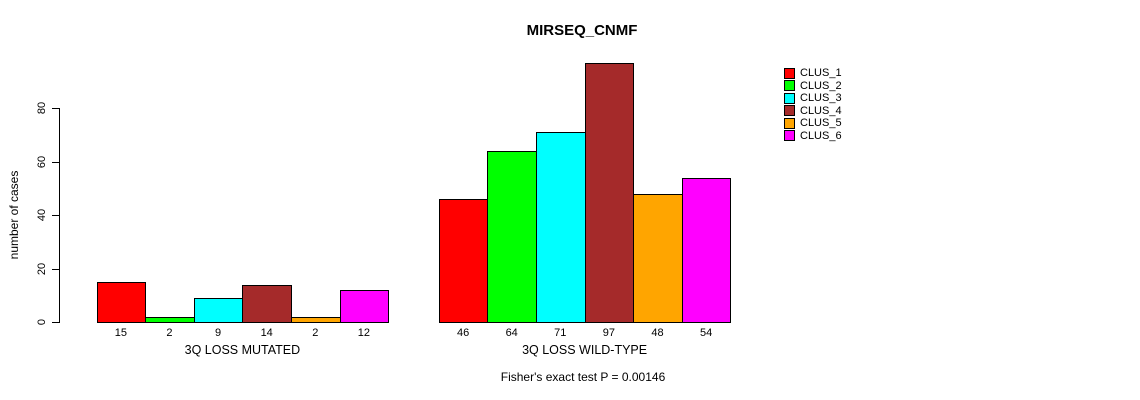 Image resolution: width=1140 pixels, height=400 pixels. What do you see at coordinates (585, 350) in the screenshot?
I see `x-axis-category-label: 3Q LOSS WILD-TYPE` at bounding box center [585, 350].